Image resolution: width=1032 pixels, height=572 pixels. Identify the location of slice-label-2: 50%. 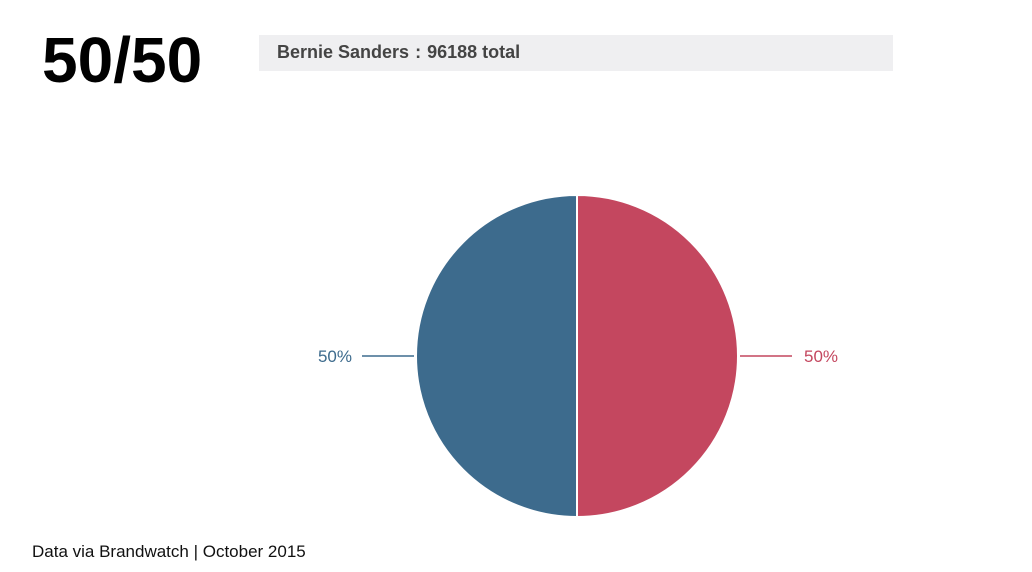
(335, 356).